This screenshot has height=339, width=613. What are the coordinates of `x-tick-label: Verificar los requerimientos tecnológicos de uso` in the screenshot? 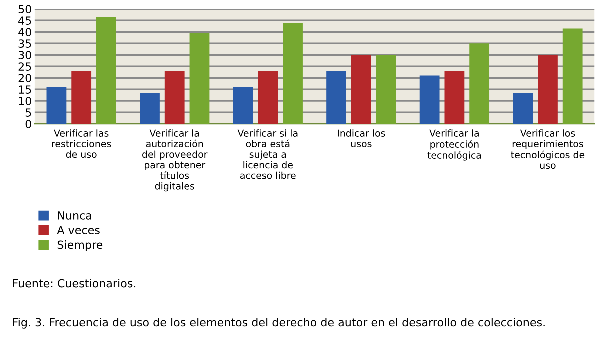 It's located at (548, 150).